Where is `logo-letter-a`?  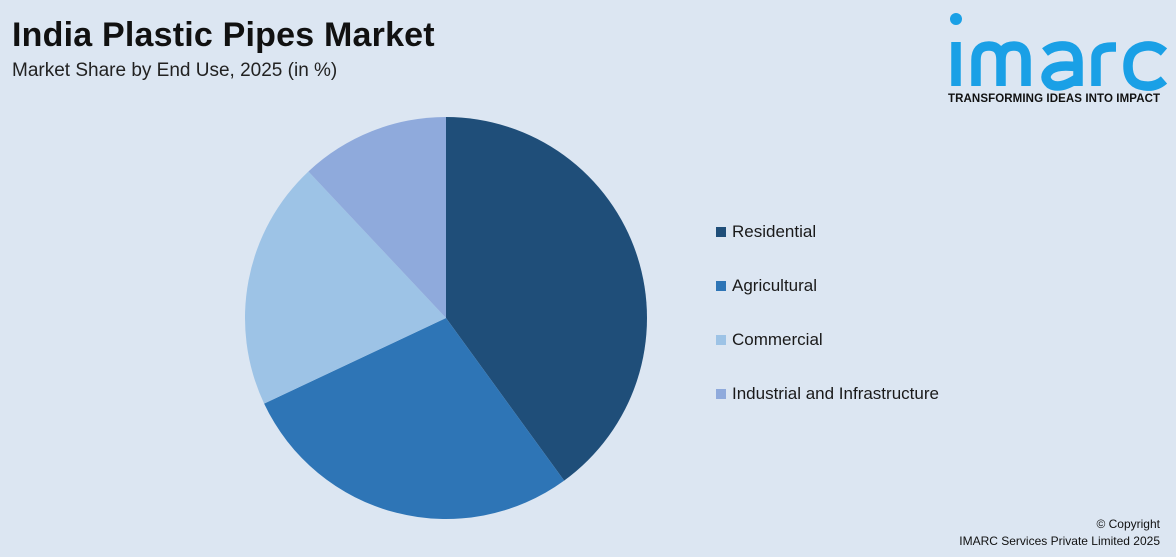 logo-letter-a is located at coordinates (1062, 66).